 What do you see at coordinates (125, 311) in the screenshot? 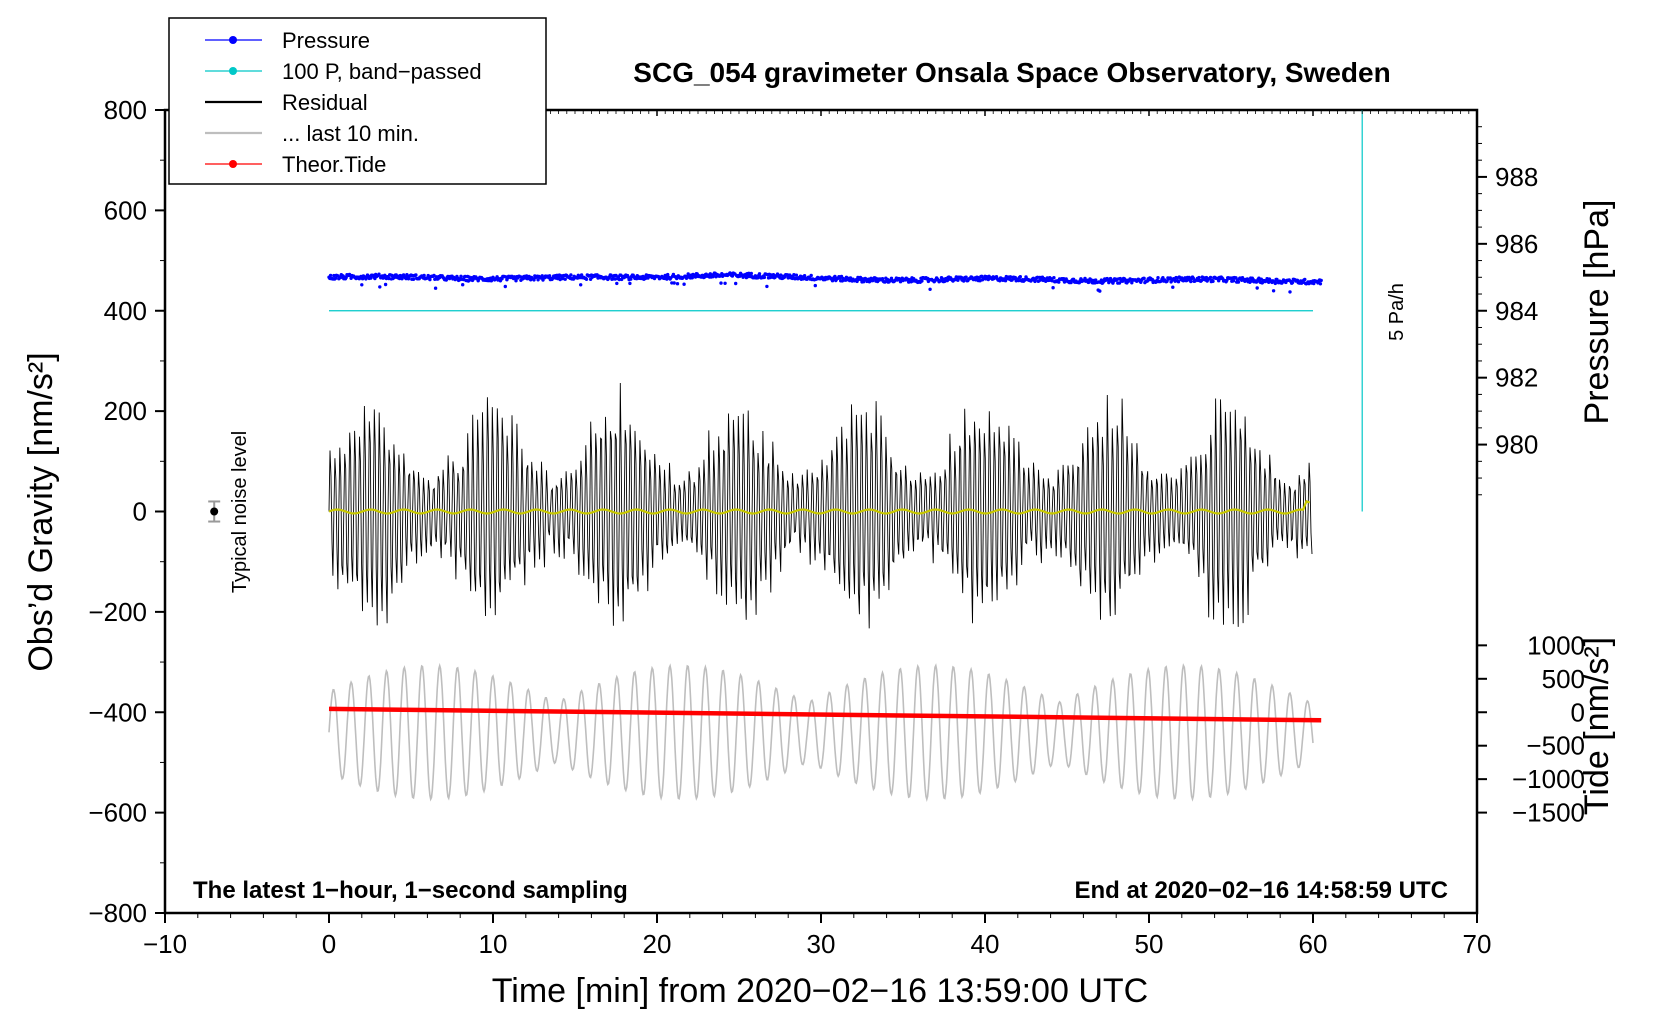
I see `y-tick-label: 400` at bounding box center [125, 311].